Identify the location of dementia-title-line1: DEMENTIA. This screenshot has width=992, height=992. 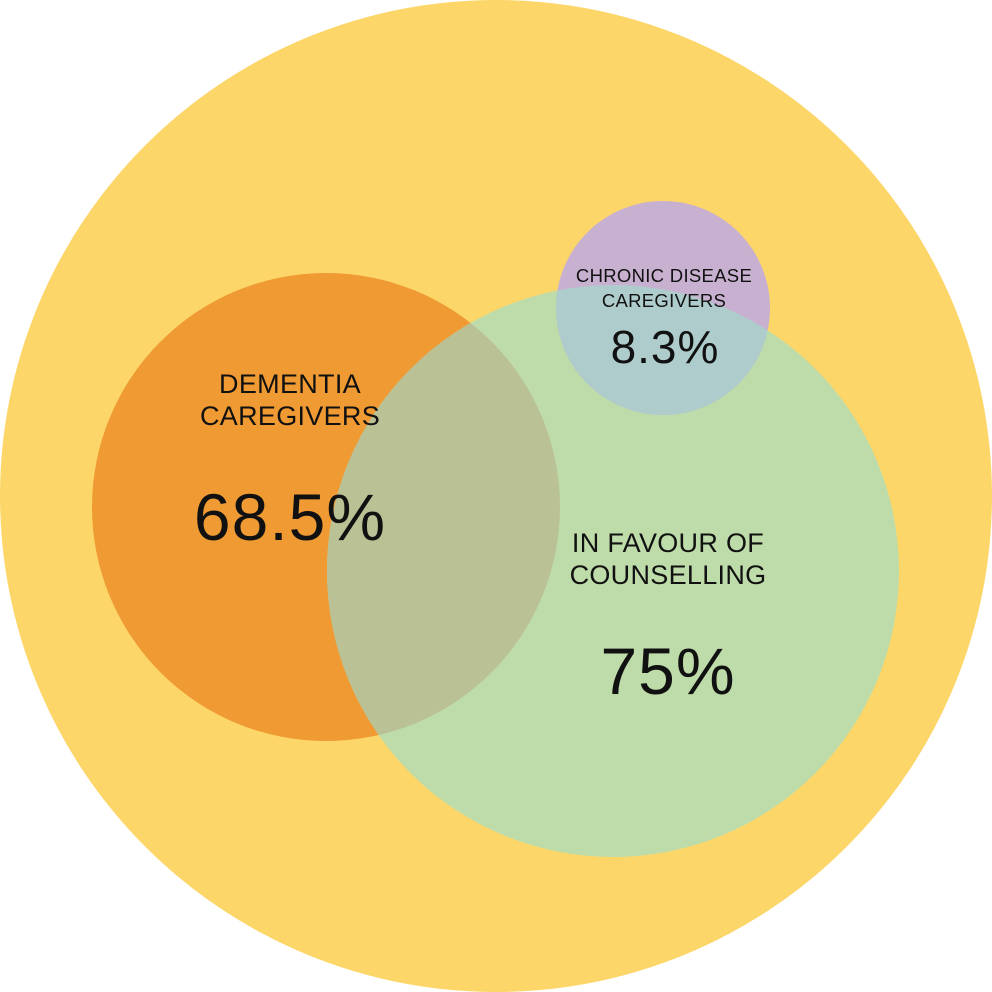
(290, 384).